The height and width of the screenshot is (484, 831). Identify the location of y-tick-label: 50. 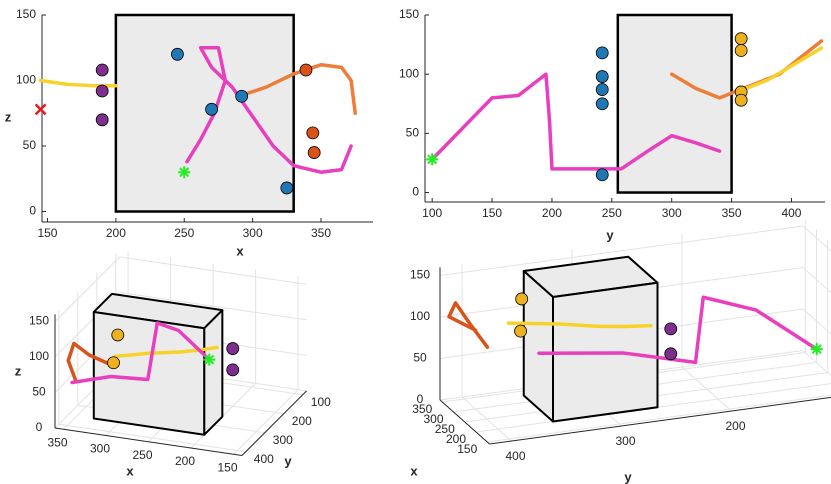
(30, 145).